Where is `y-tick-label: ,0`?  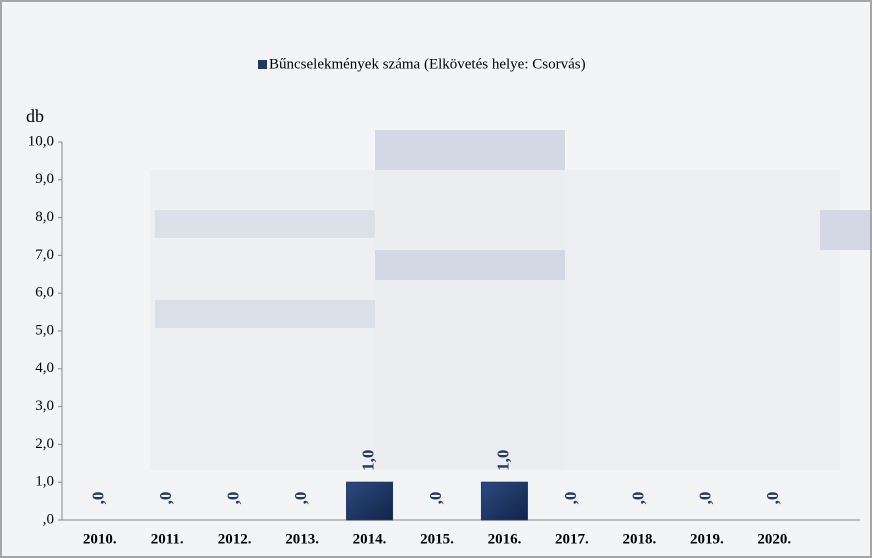 y-tick-label: ,0 is located at coordinates (48, 519).